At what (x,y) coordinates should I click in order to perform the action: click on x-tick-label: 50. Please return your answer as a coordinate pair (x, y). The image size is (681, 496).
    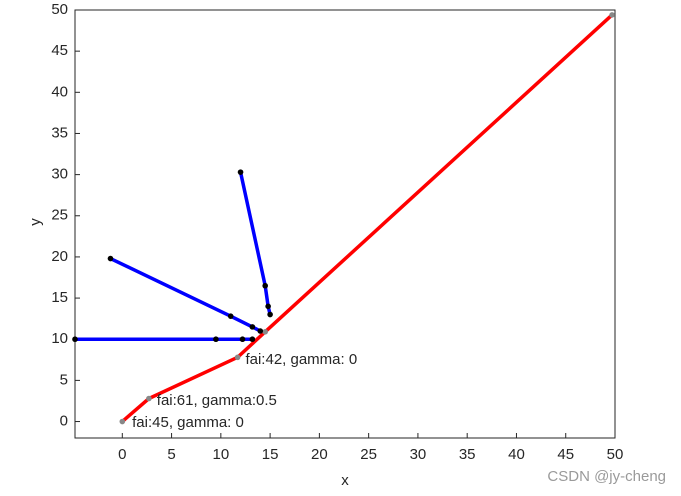
    Looking at the image, I should click on (615, 454).